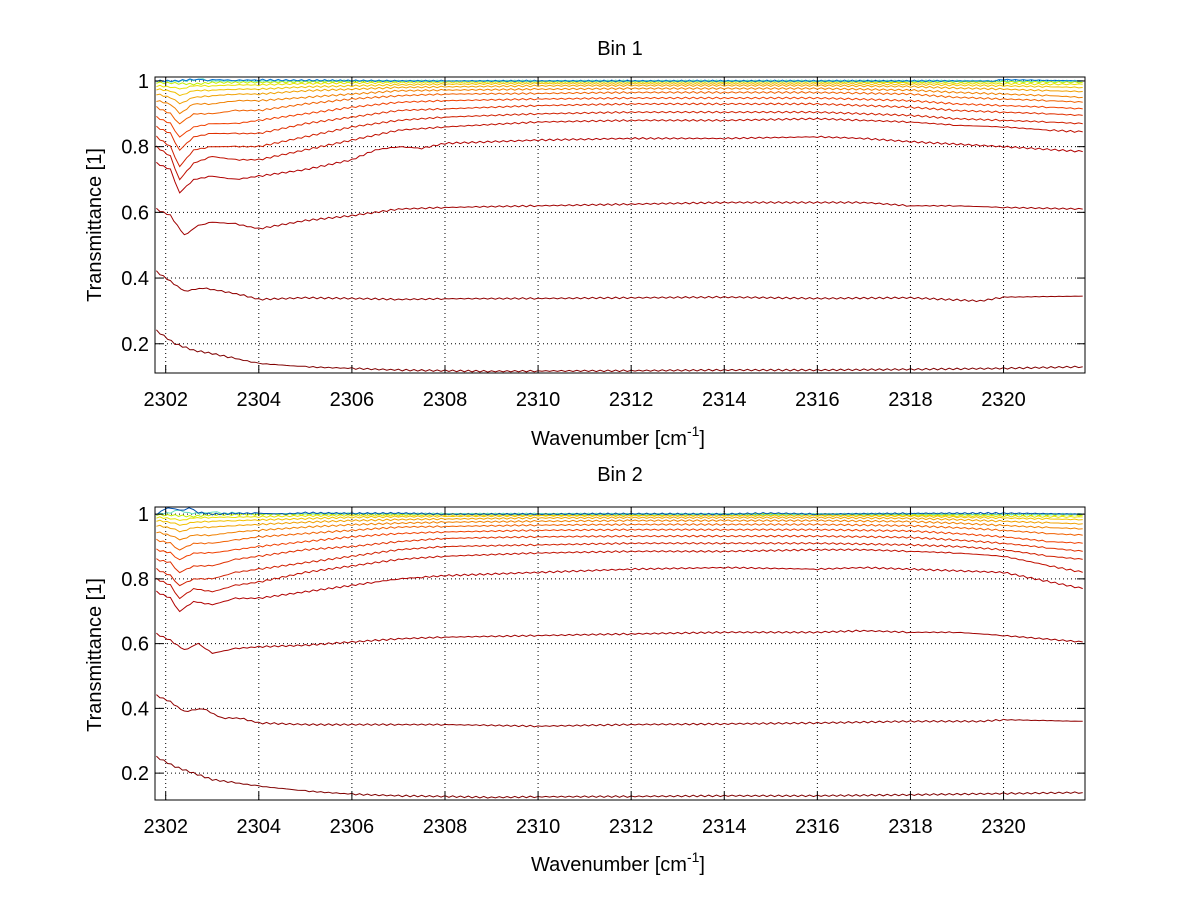  I want to click on series-line-s15, so click(619, 512).